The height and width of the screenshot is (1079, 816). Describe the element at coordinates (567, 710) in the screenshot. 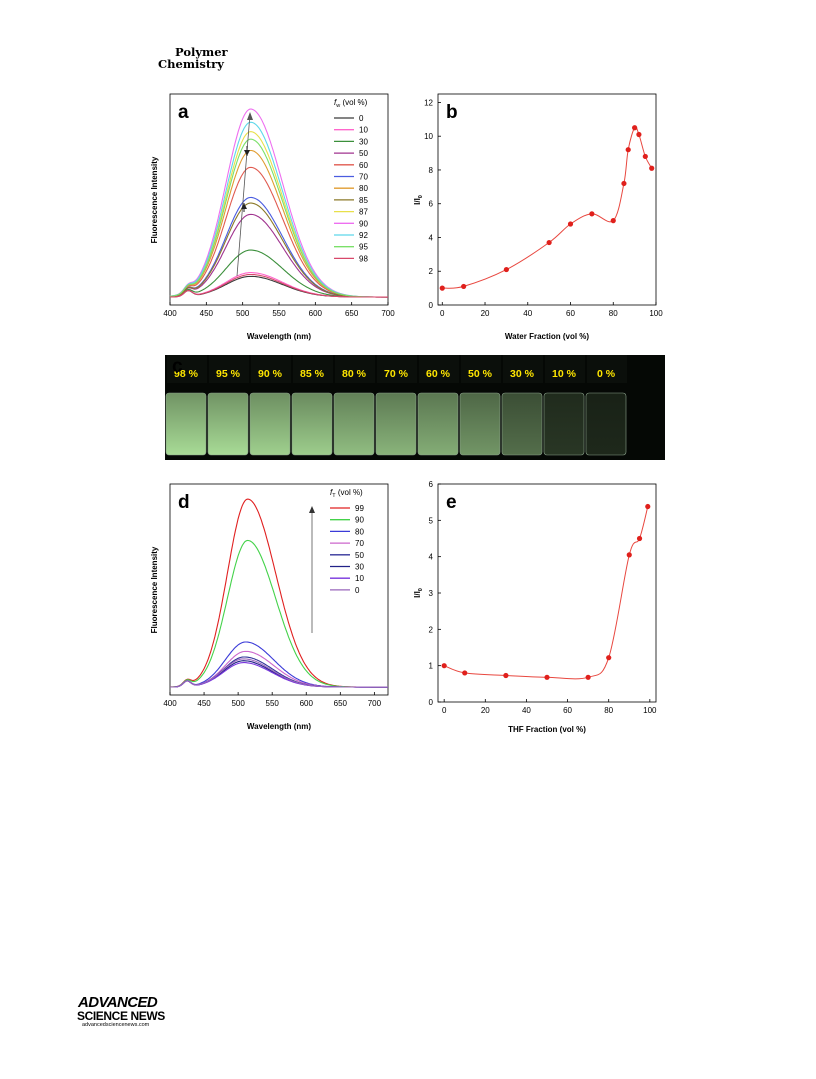

I see `panel-e-x-tick-label: 60` at that location.